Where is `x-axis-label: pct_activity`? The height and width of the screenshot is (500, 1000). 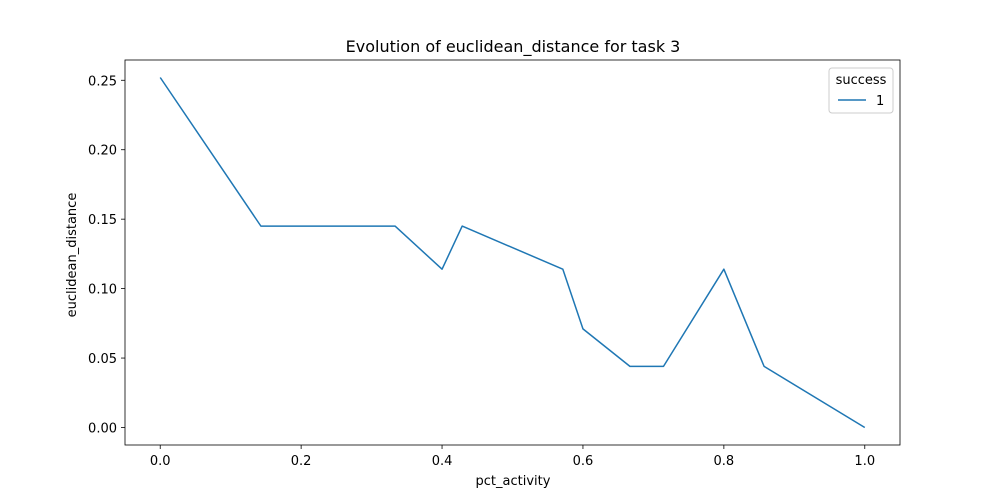
x-axis-label: pct_activity is located at coordinates (513, 481).